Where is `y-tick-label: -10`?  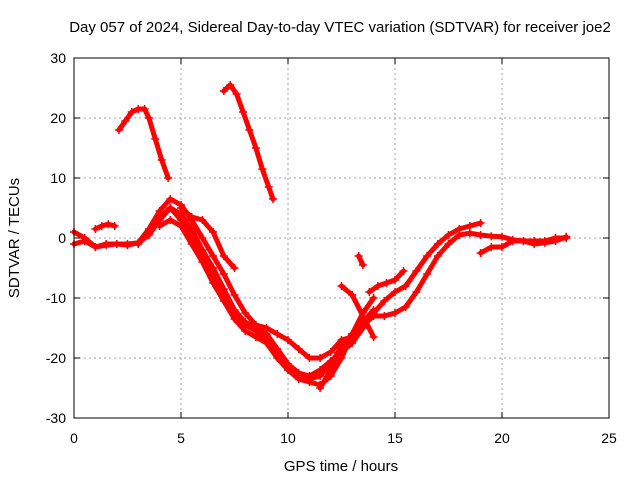
y-tick-label: -10 is located at coordinates (56, 298).